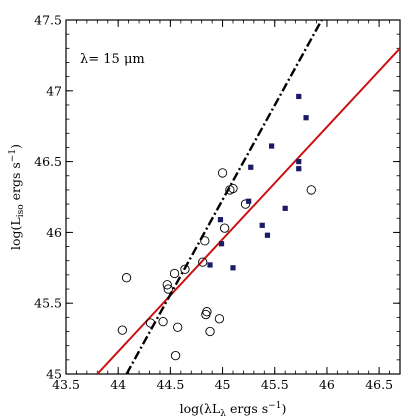 This screenshot has width=420, height=420. I want to click on y-tick-label: 47.5, so click(48, 20).